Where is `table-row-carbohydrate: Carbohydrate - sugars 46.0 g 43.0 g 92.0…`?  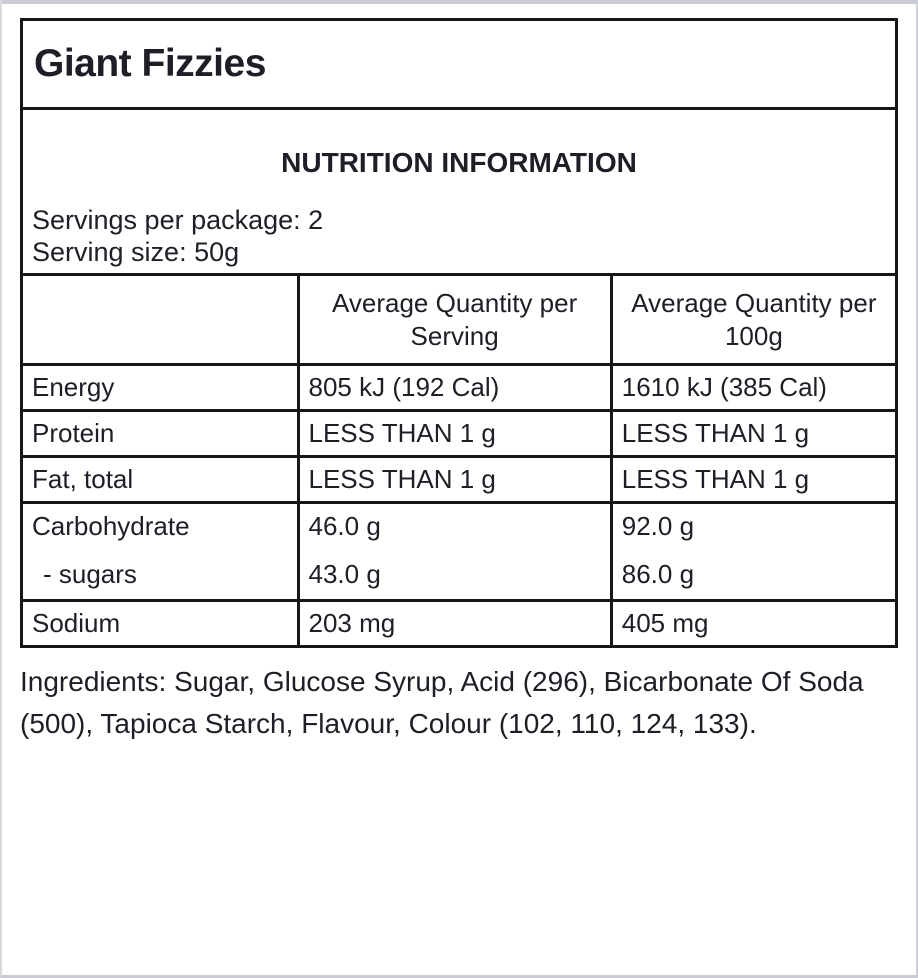
table-row-carbohydrate: Carbohydrate - sugars 46.0 g 43.0 g 92.0… is located at coordinates (459, 551).